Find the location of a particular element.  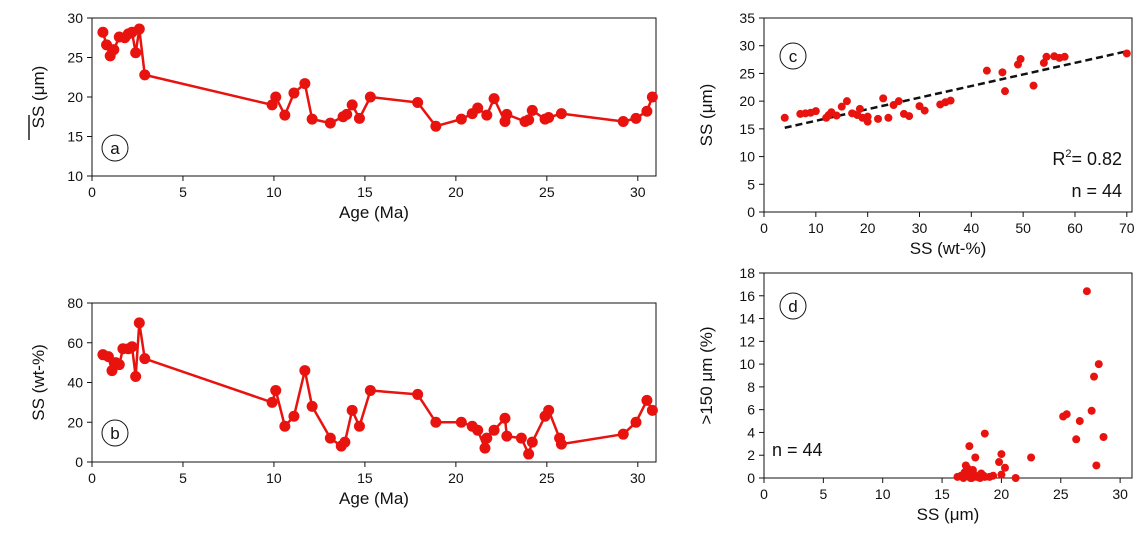

y-tick-label: 4 is located at coordinates (751, 432).